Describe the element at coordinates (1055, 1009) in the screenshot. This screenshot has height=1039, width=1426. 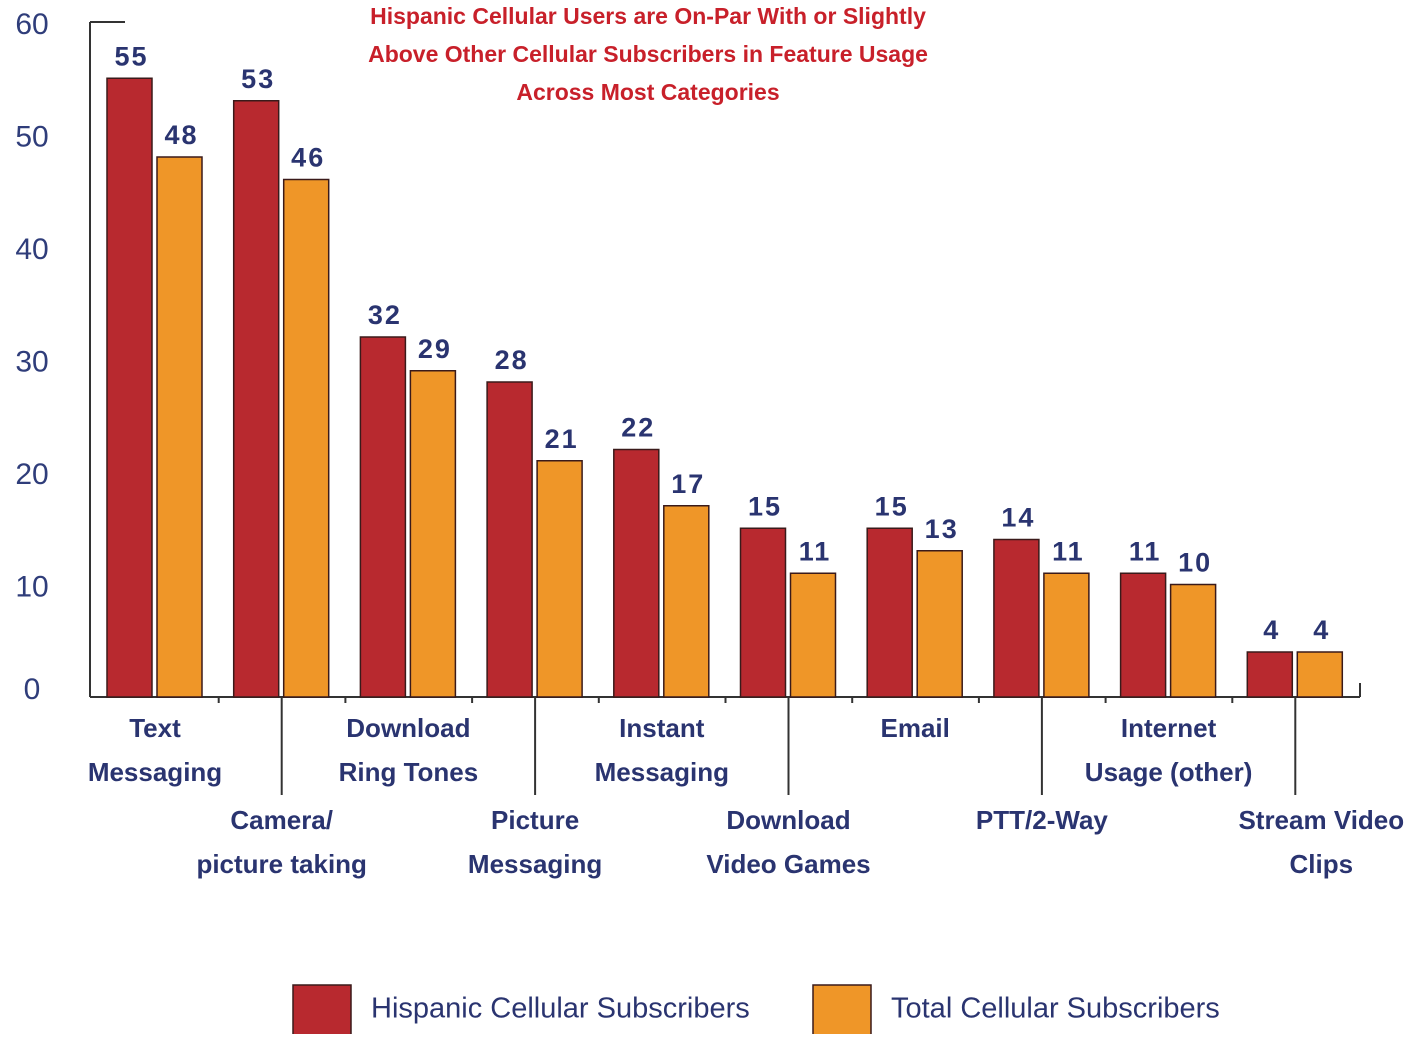
I see `legend-label: Total Cellular Subscribers` at that location.